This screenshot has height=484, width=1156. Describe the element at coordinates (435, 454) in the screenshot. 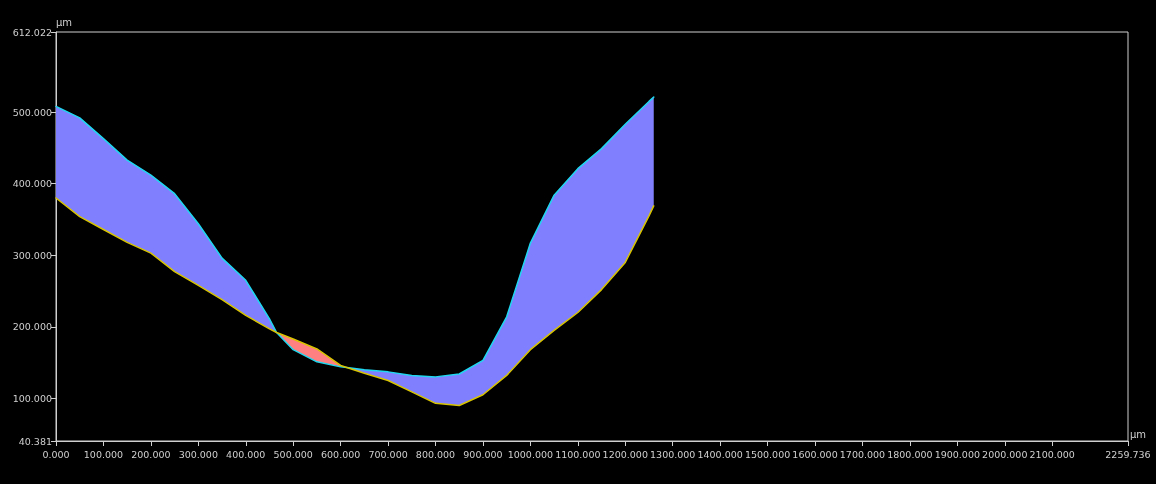

I see `x-tick-label: 800.000` at that location.